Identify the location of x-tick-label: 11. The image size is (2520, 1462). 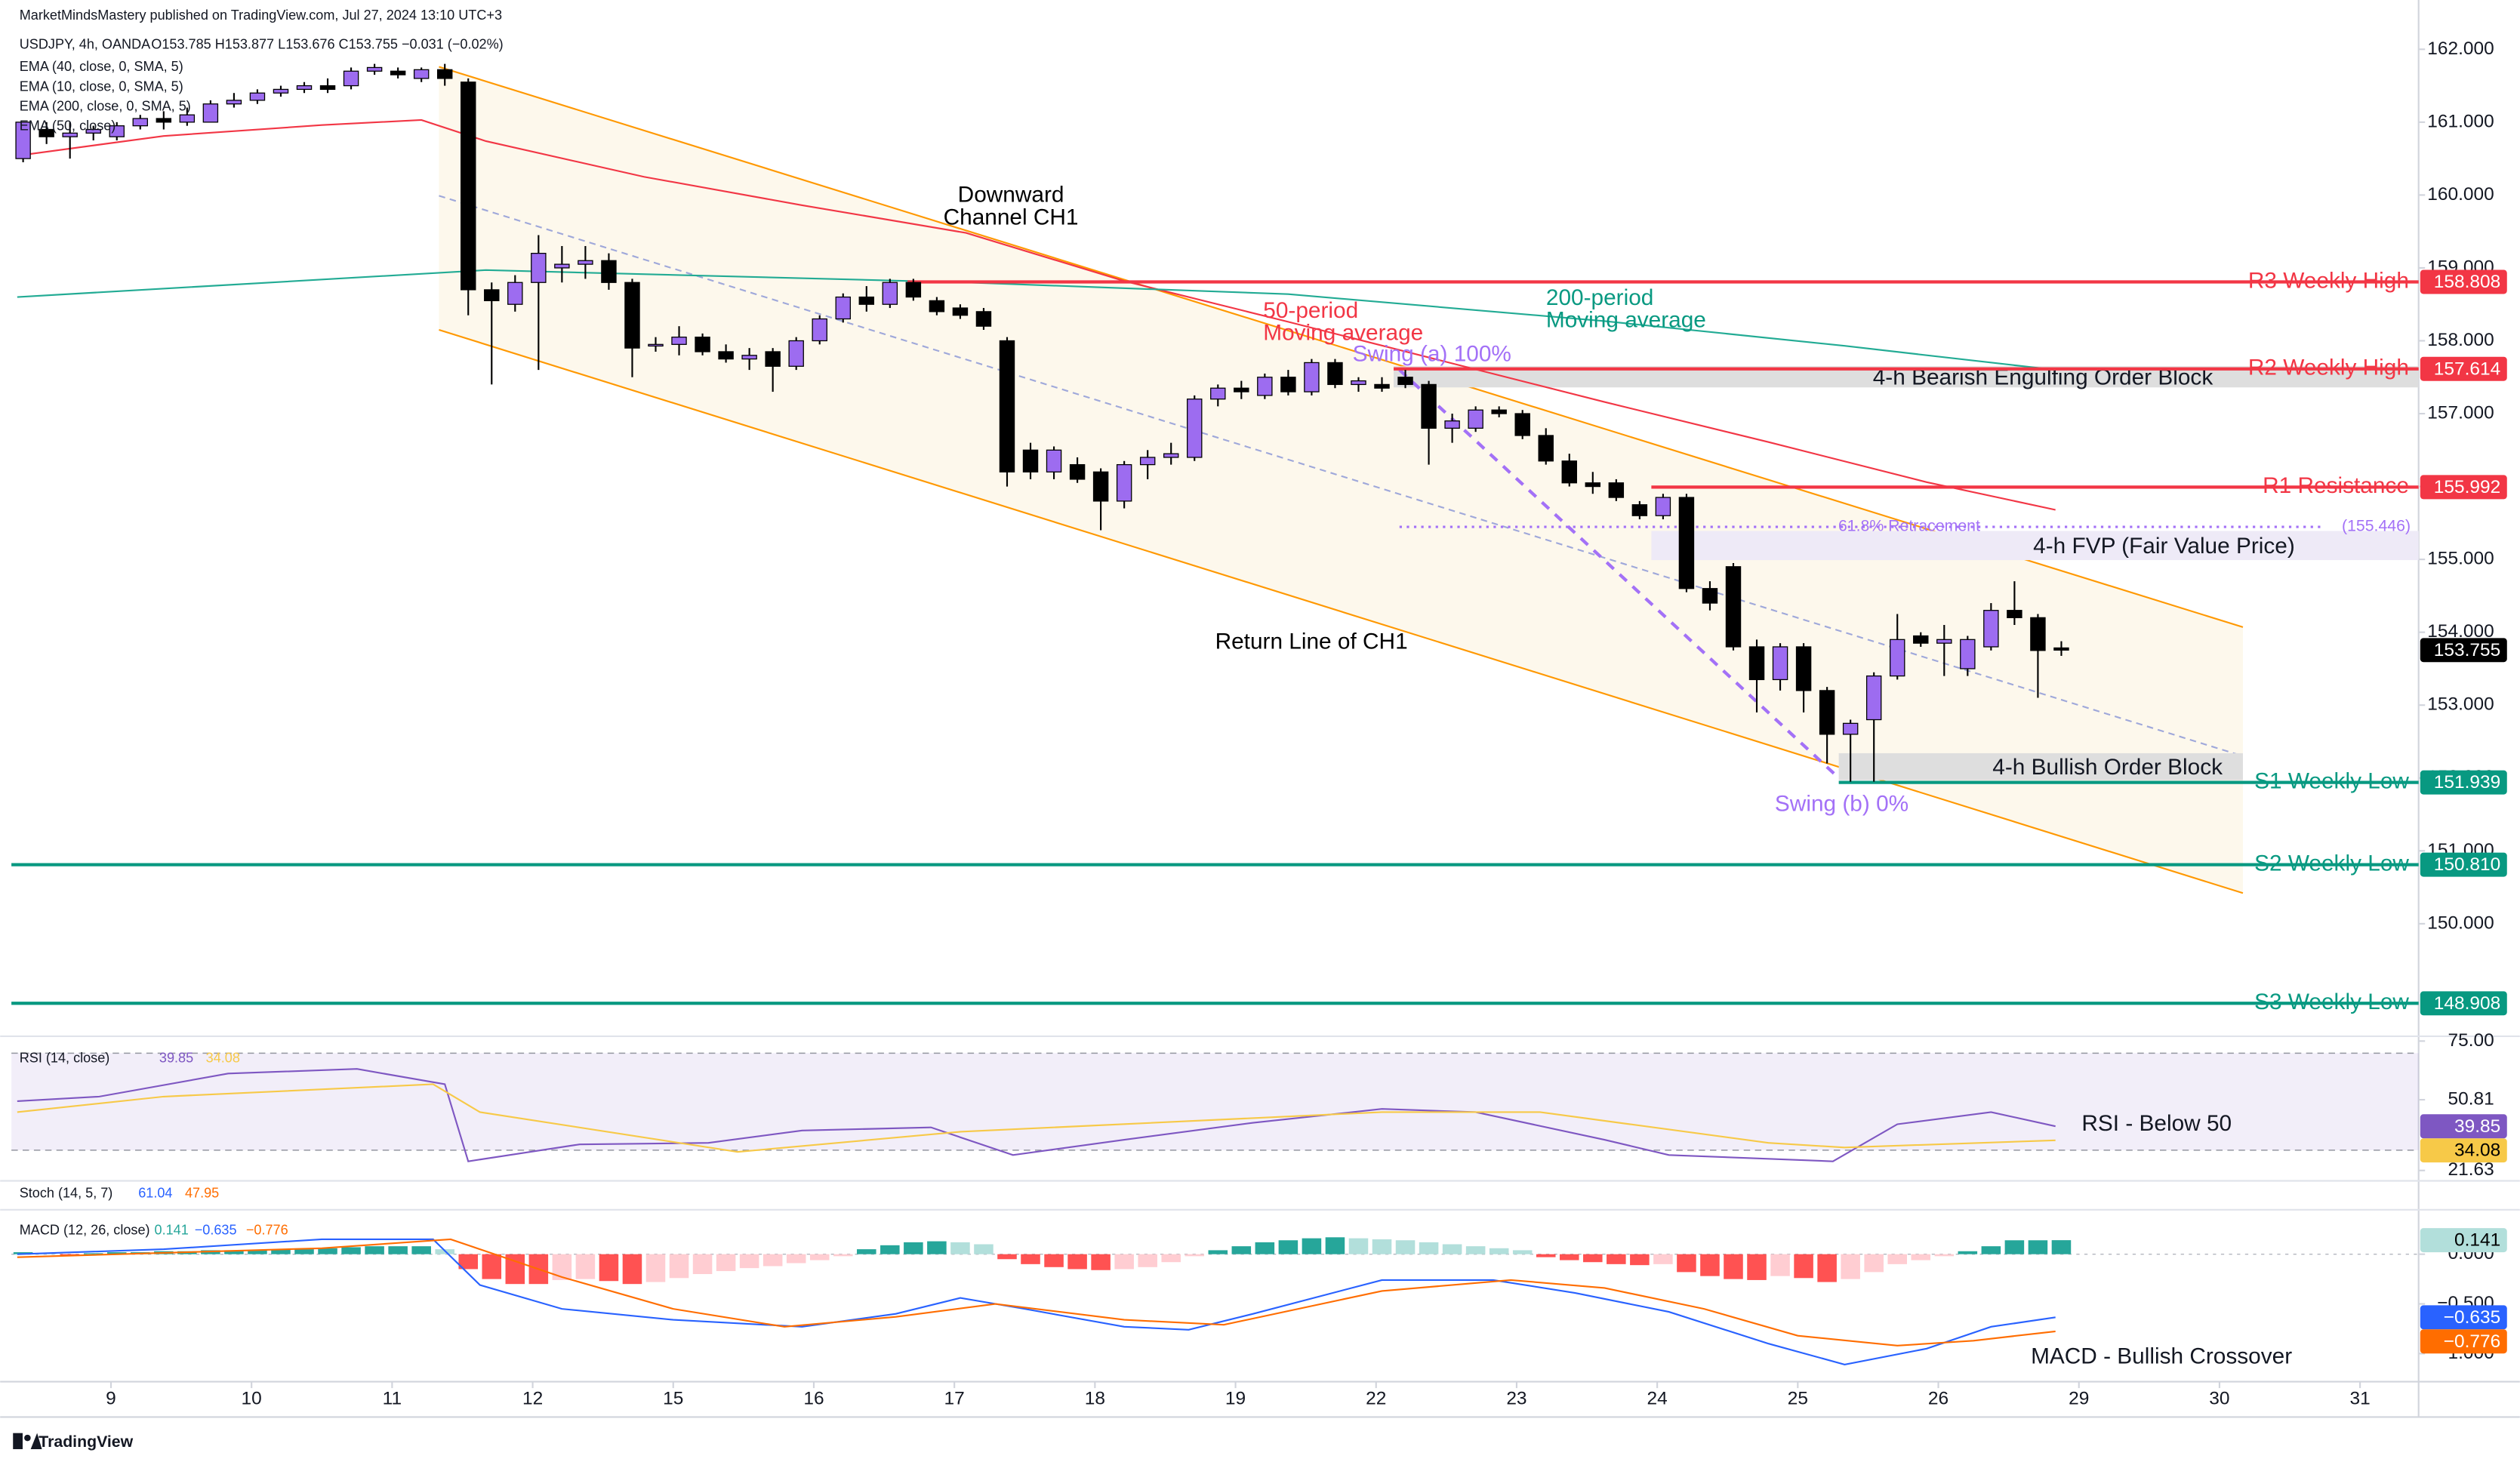
(392, 1398).